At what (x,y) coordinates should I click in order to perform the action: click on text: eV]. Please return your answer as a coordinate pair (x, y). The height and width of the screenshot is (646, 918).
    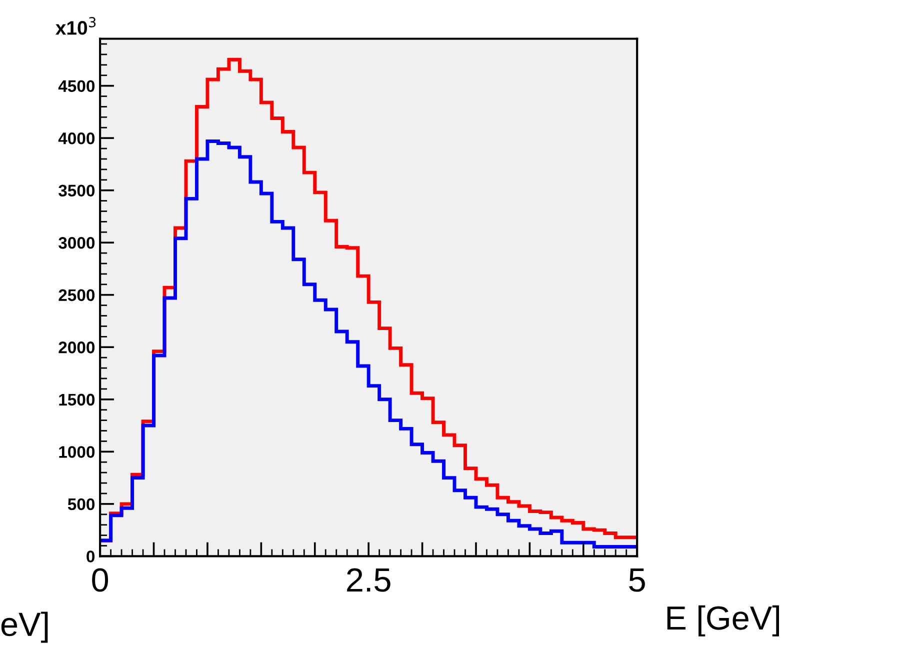
    Looking at the image, I should click on (24, 627).